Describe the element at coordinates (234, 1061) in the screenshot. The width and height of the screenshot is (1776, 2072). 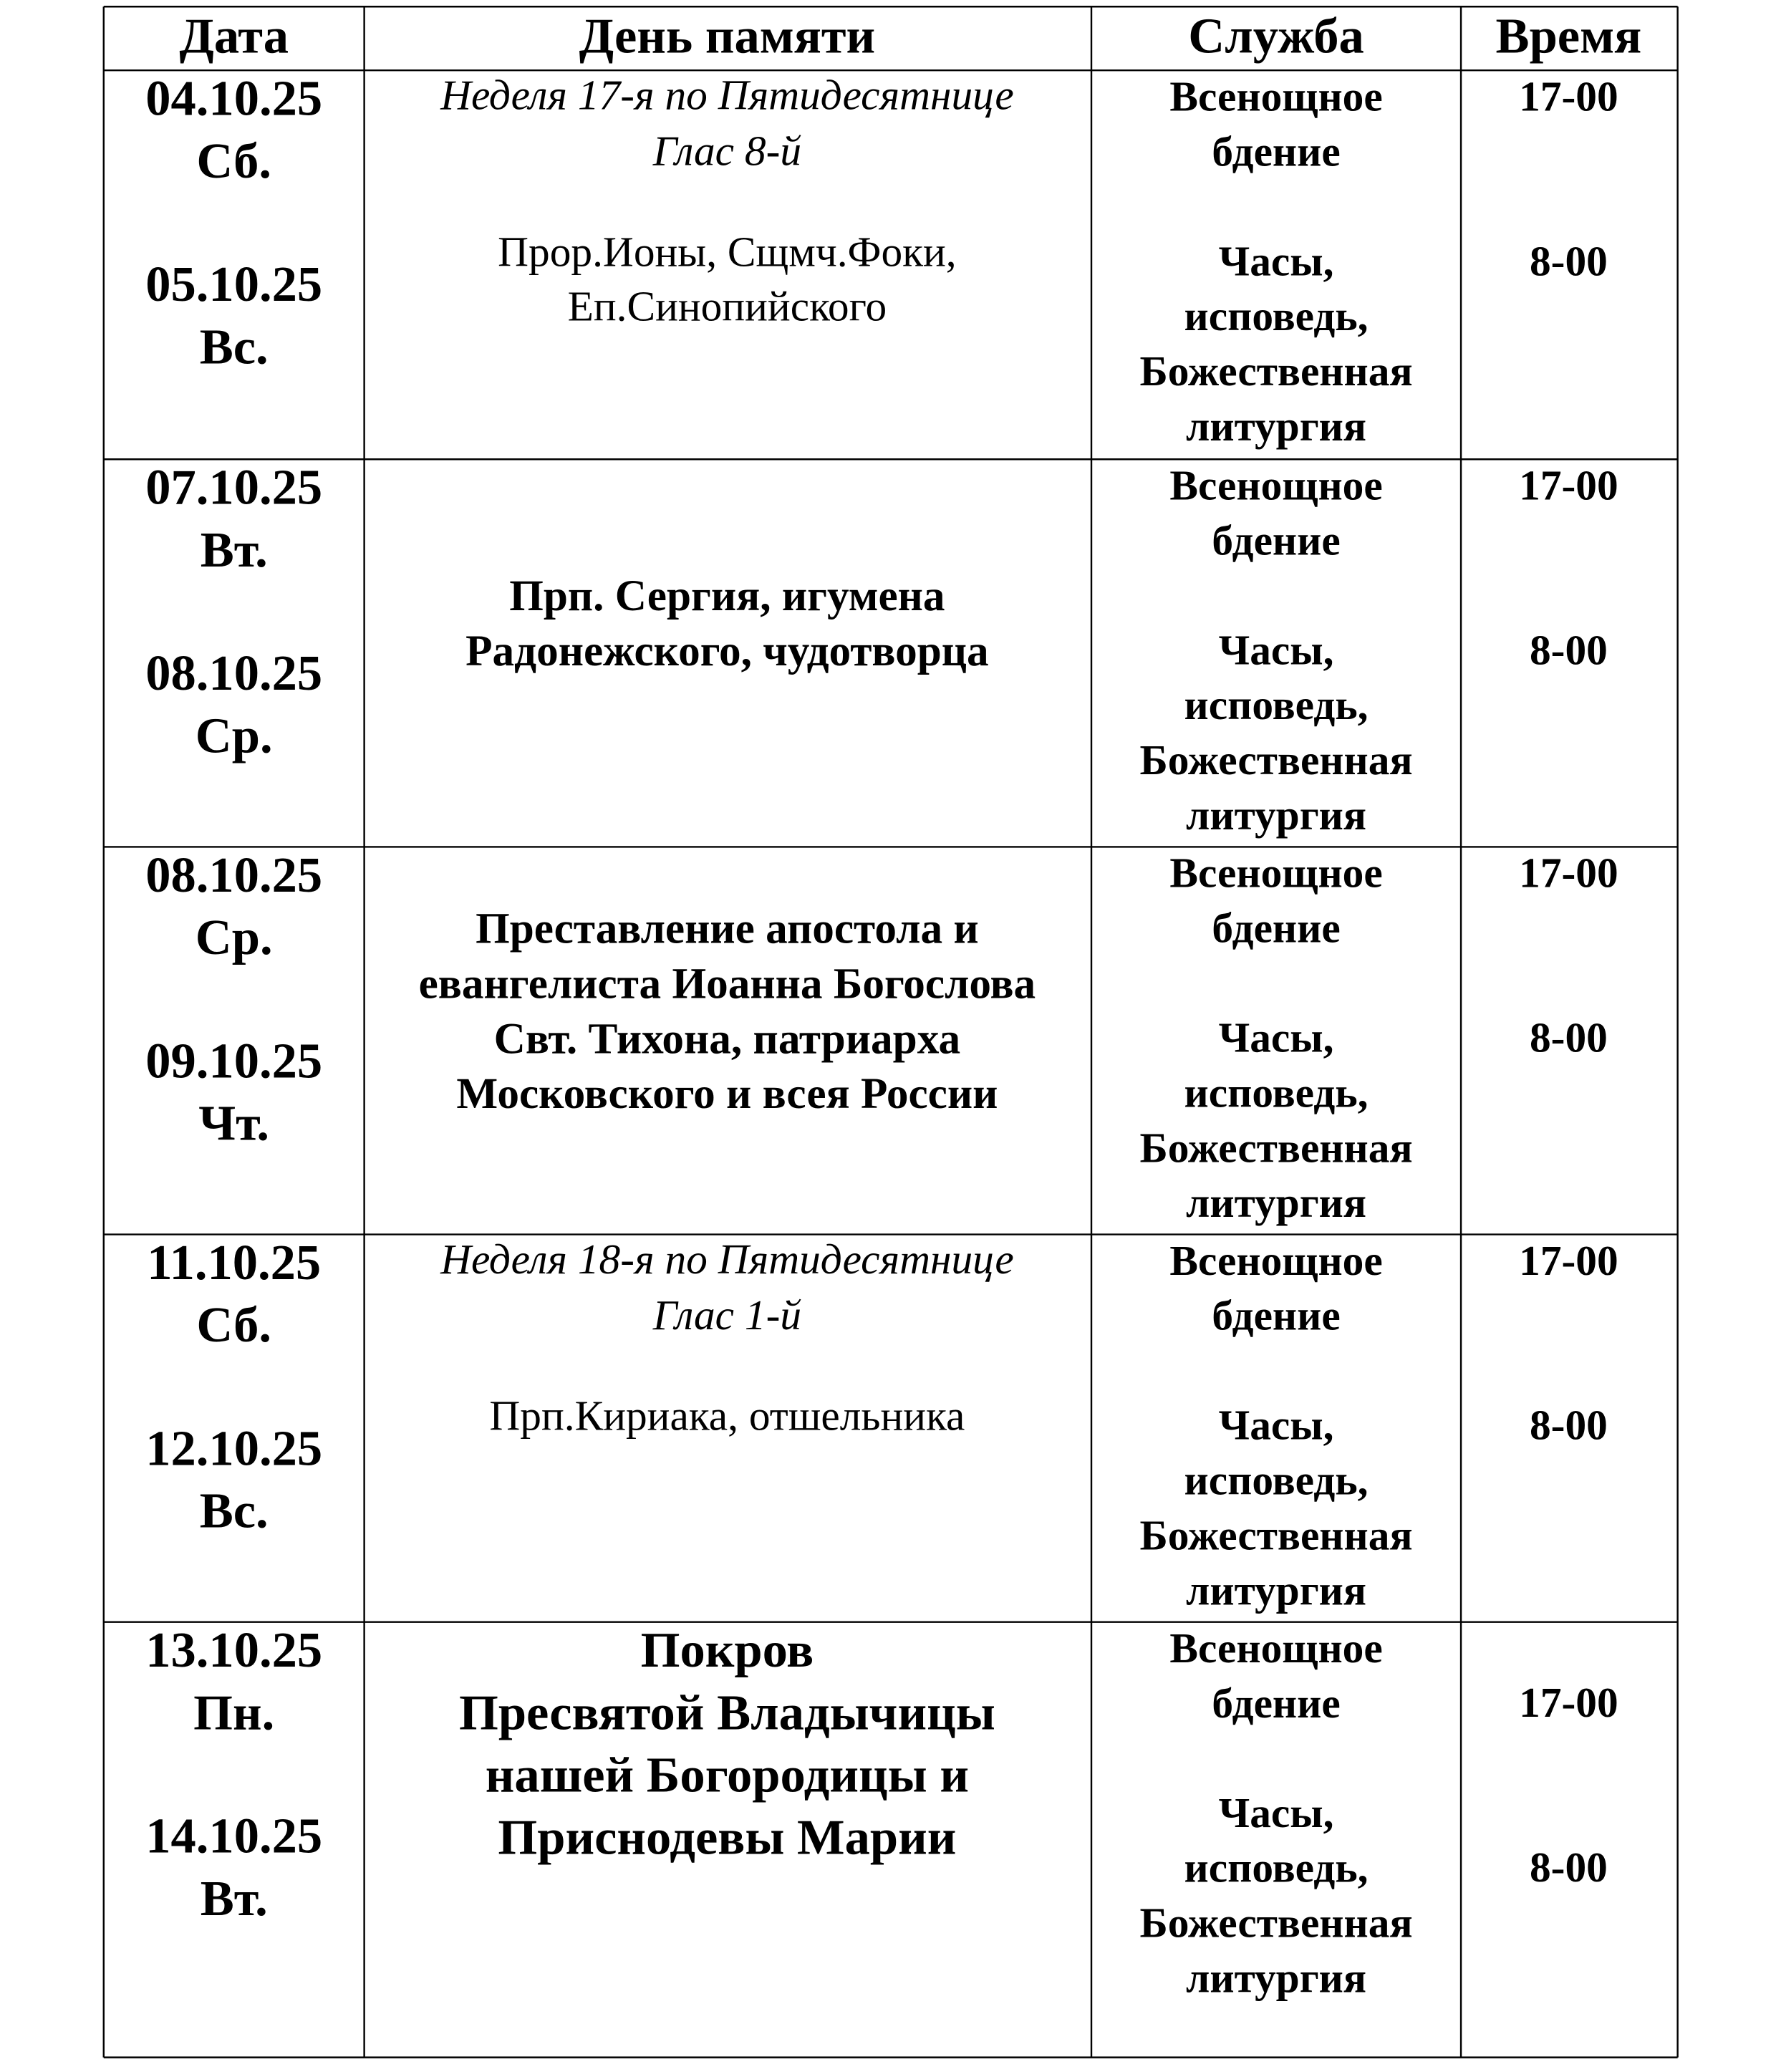
I see `date: 09.10.25` at that location.